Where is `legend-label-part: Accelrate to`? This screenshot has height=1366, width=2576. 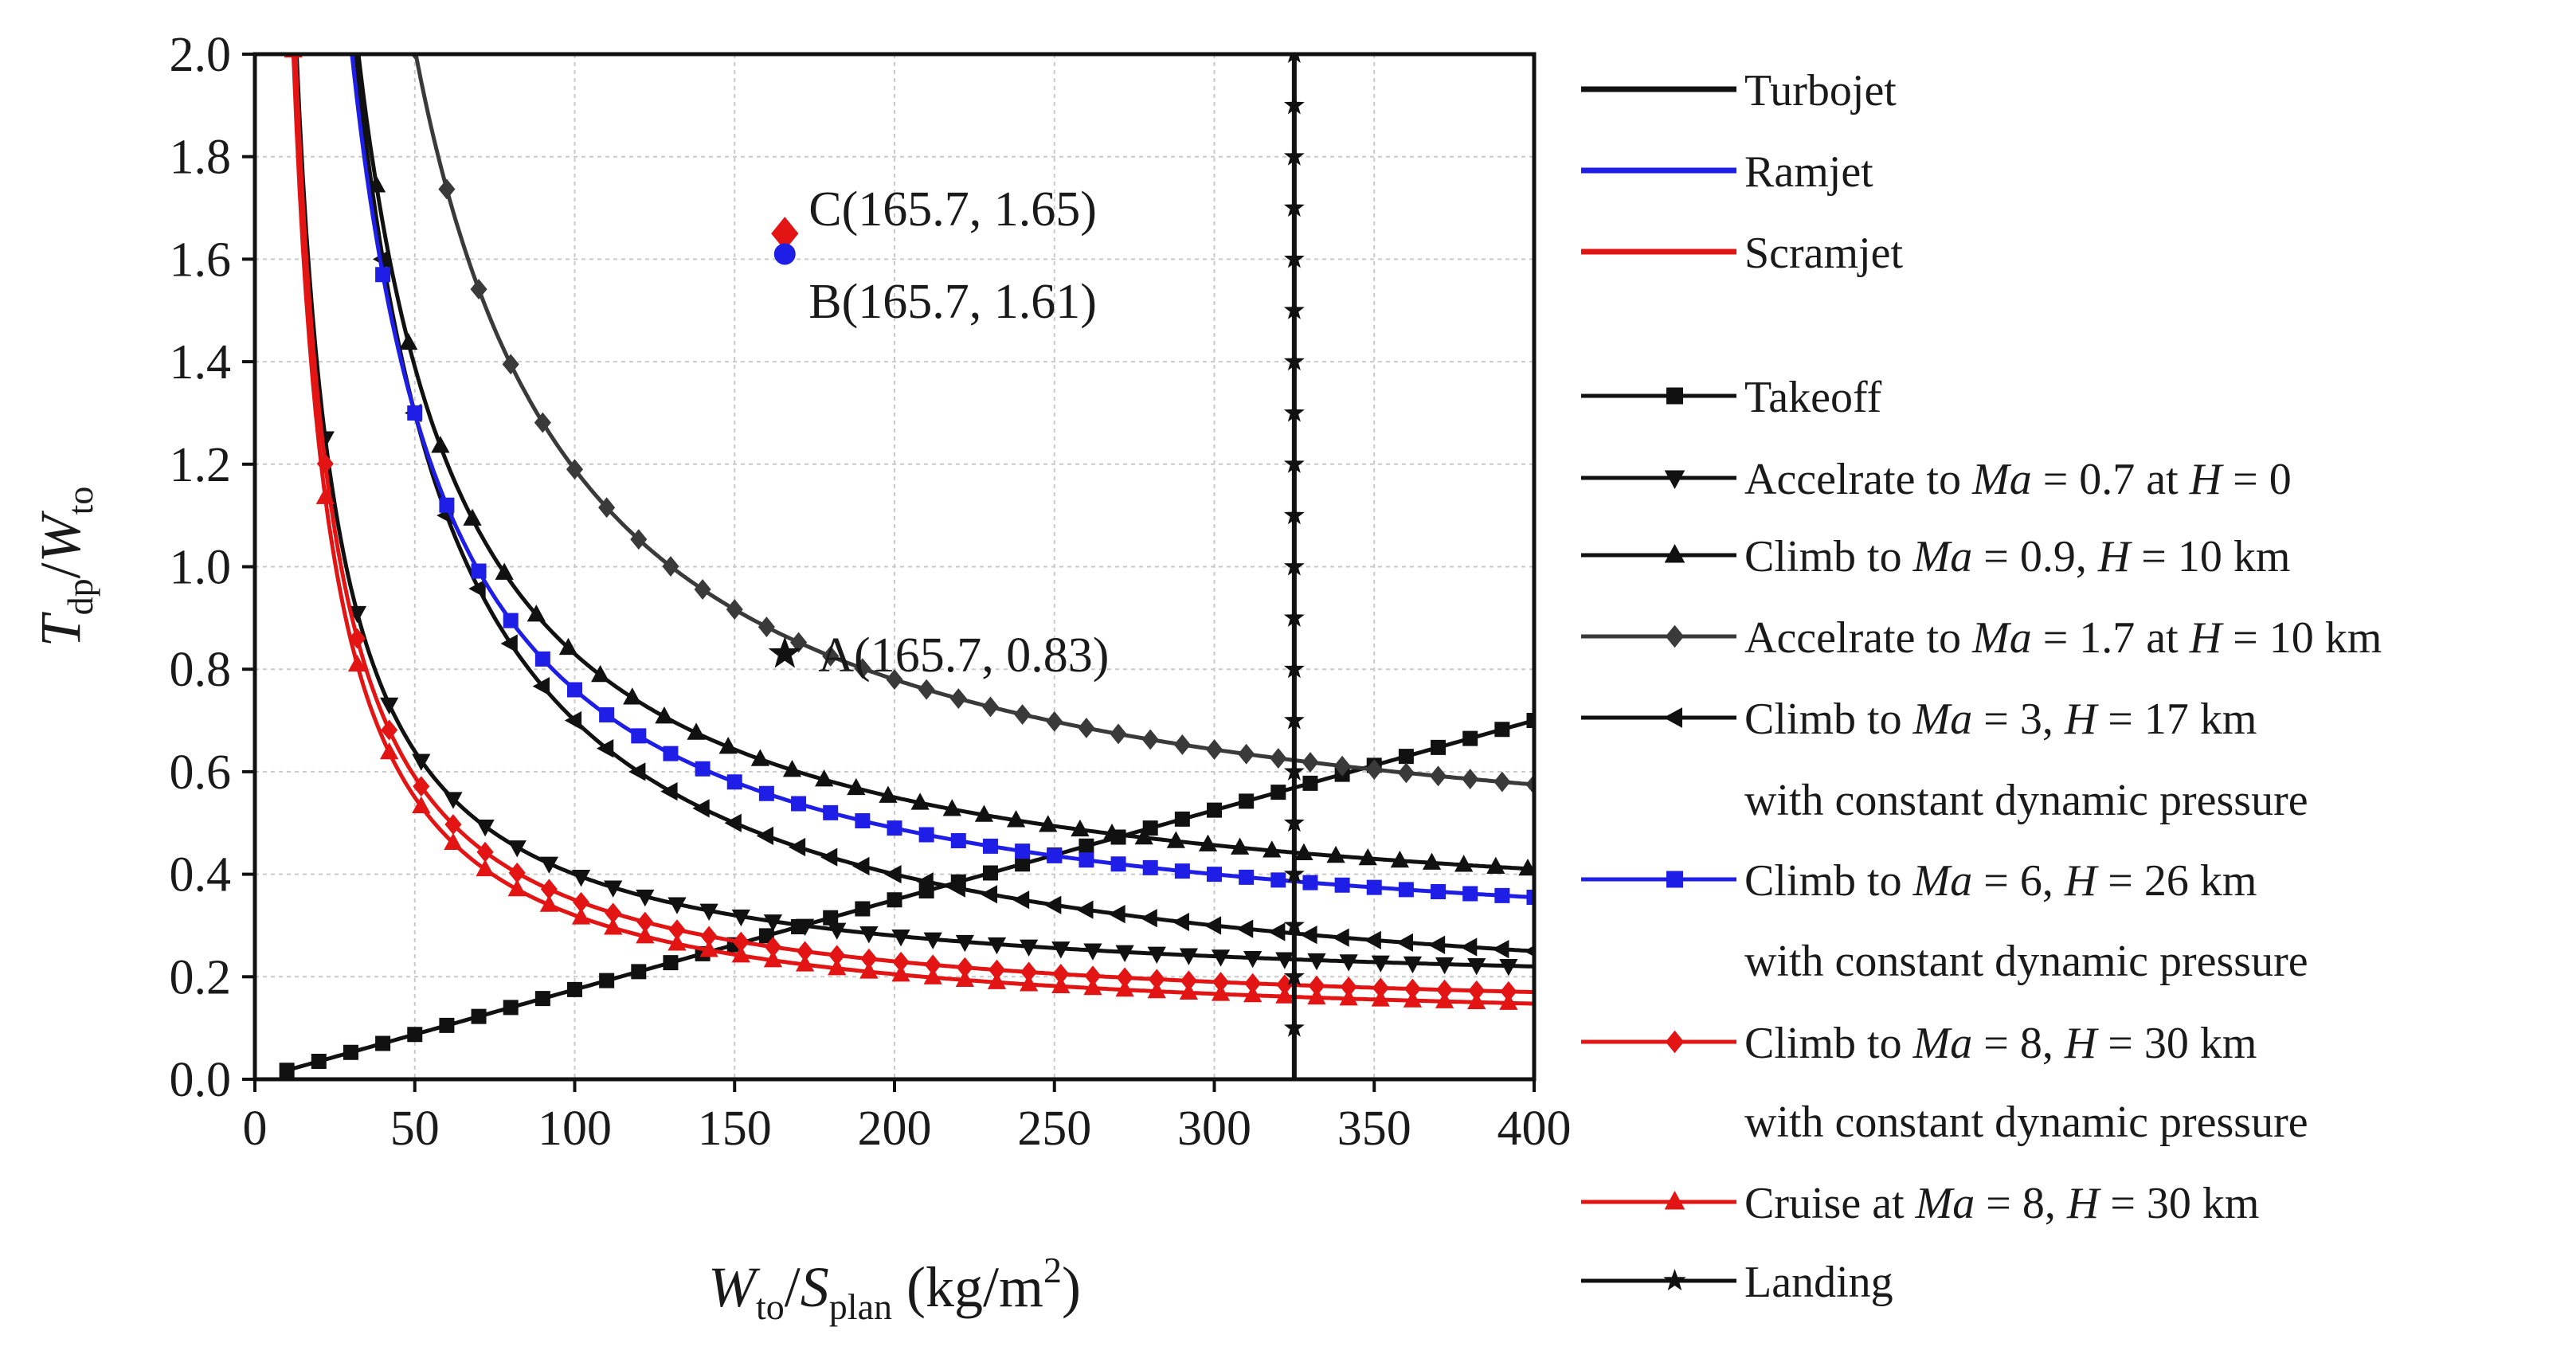 legend-label-part: Accelrate to is located at coordinates (1858, 479).